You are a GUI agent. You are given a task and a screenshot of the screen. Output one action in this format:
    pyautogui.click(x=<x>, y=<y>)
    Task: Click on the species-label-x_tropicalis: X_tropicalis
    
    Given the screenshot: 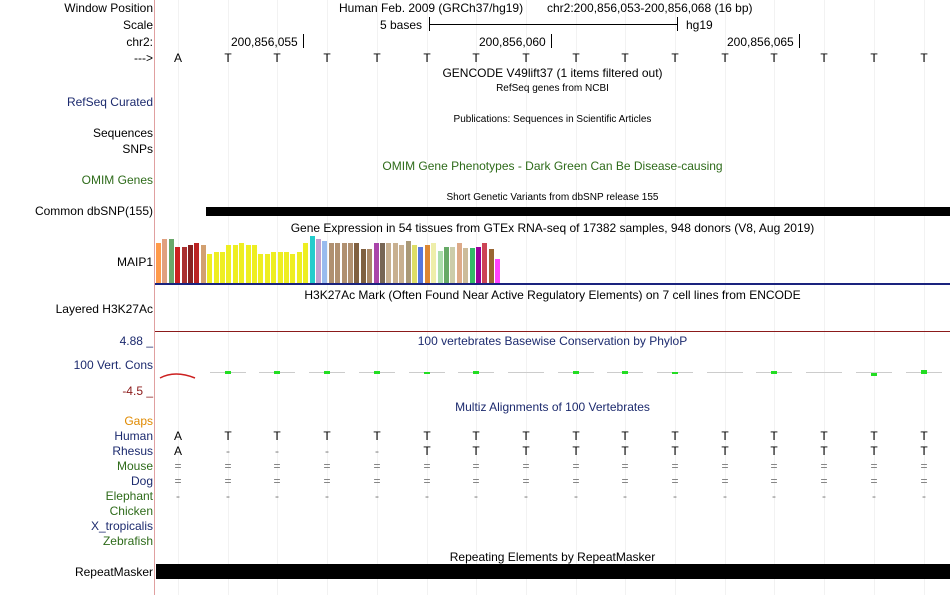 What is the action you would take?
    pyautogui.click(x=121, y=526)
    